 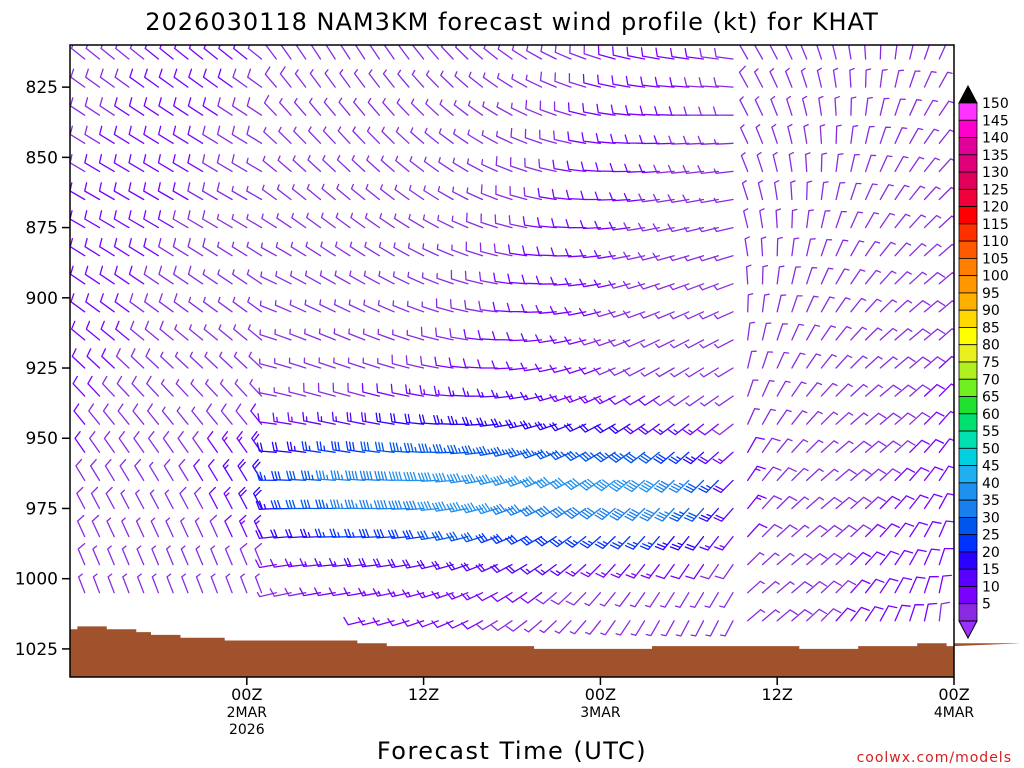 What do you see at coordinates (991, 501) in the screenshot?
I see `colorbar-label: 35` at bounding box center [991, 501].